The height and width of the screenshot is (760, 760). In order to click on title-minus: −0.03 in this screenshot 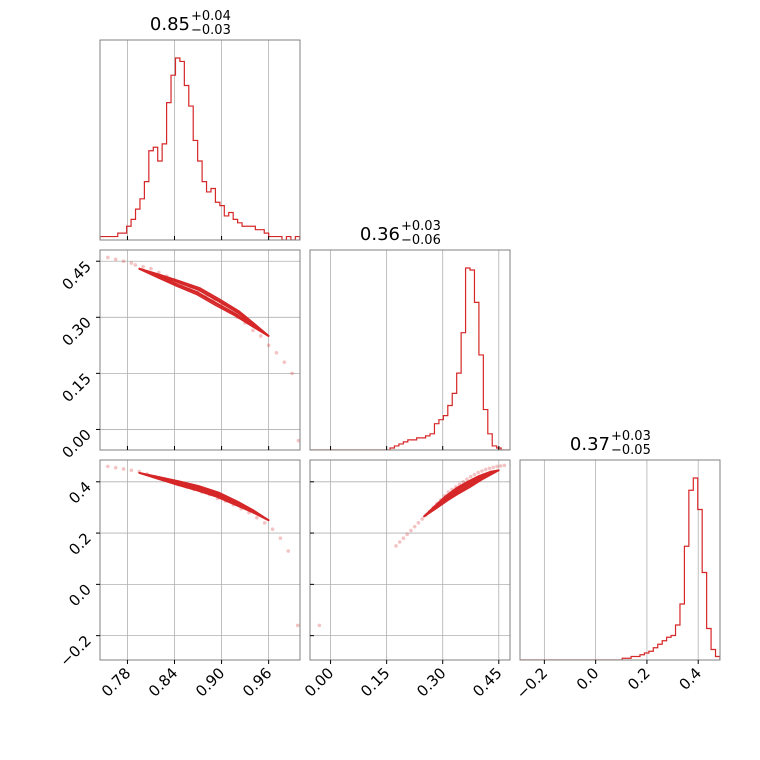, I will do `click(211, 30)`.